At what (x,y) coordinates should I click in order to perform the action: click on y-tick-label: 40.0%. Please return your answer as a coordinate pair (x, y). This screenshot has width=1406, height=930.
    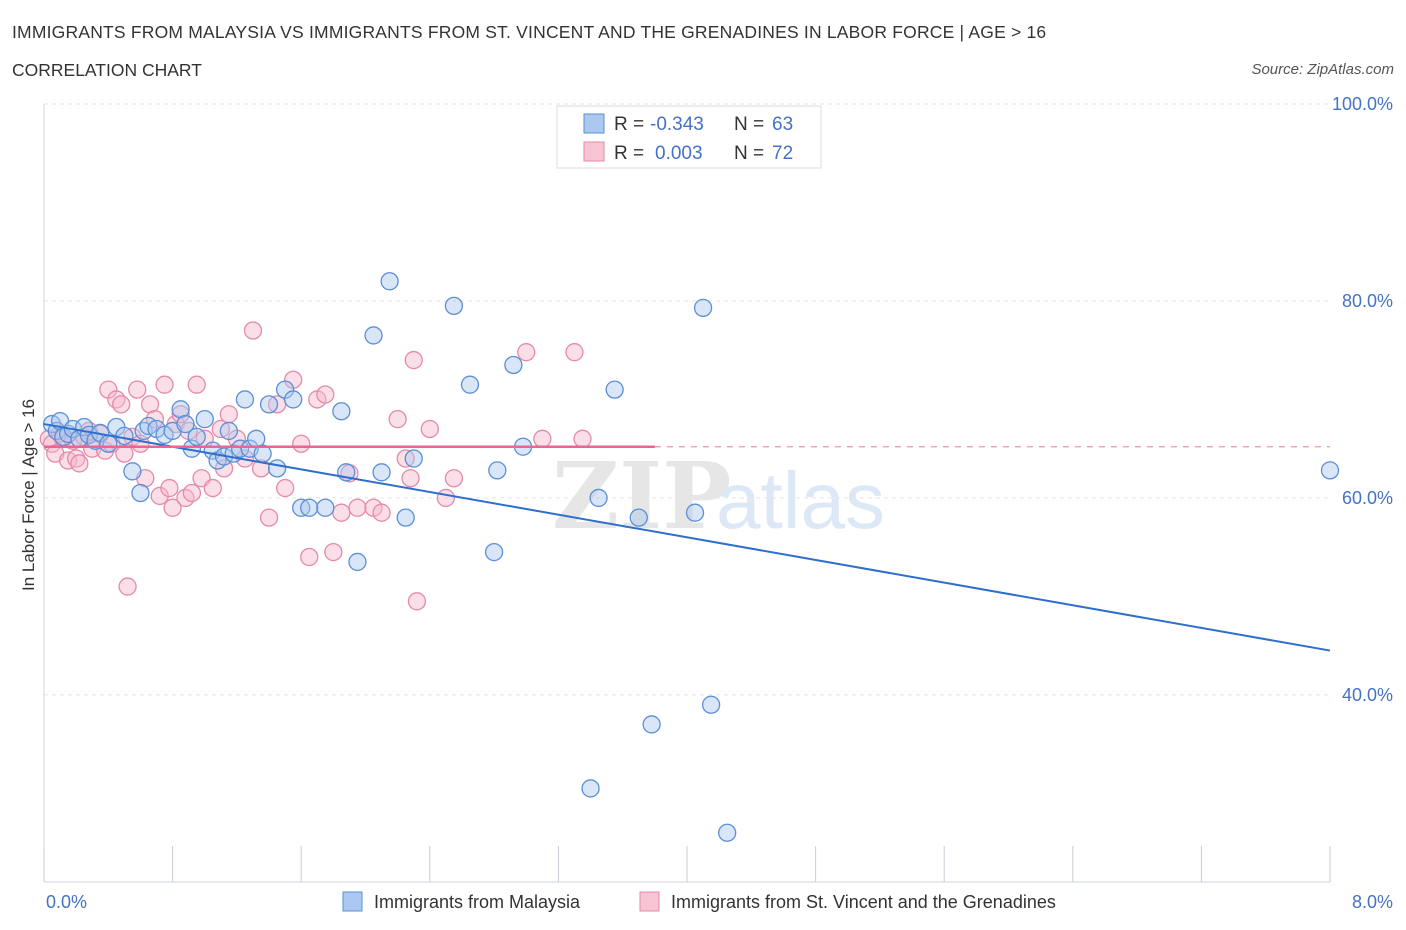
    Looking at the image, I should click on (1367, 695).